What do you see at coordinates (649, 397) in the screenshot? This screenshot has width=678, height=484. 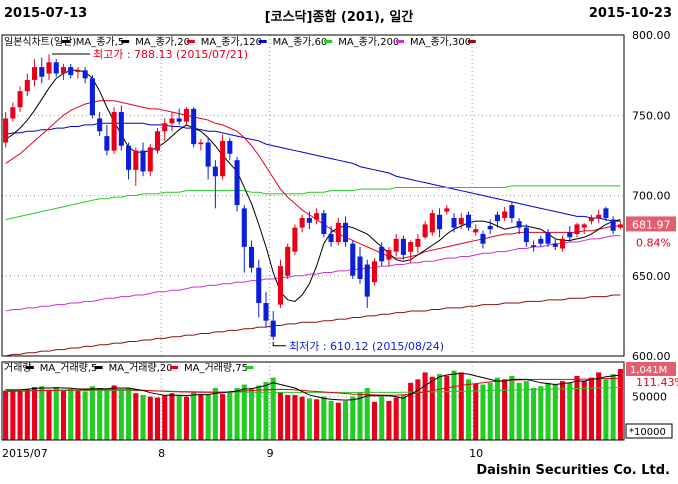 I see `volume-tick-label: 50000` at bounding box center [649, 397].